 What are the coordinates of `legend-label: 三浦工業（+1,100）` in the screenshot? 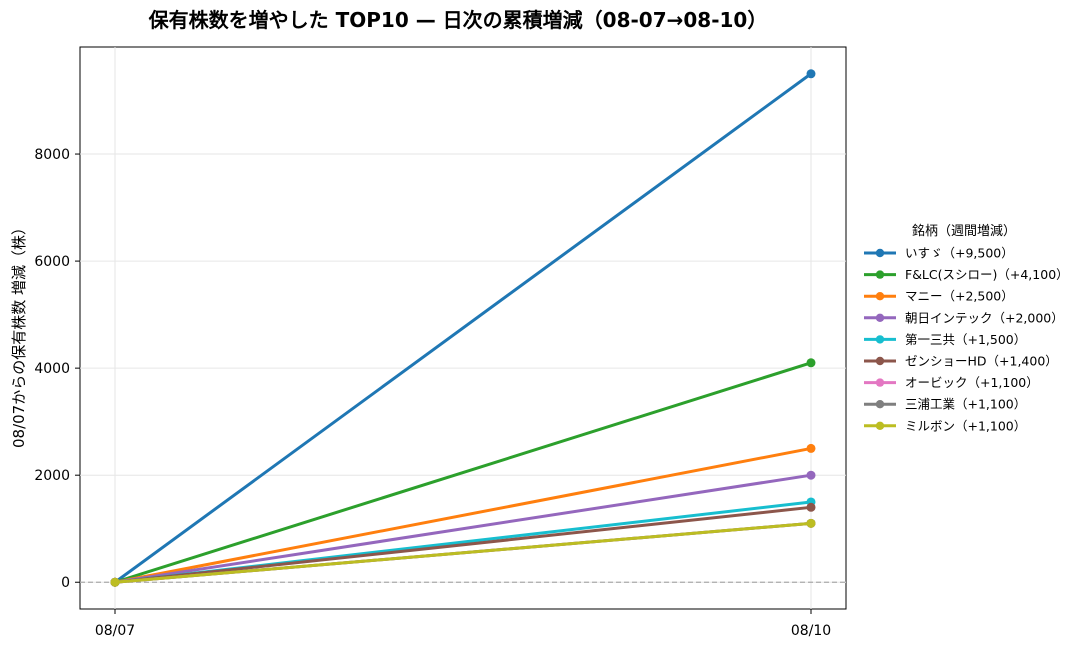 It's located at (965, 404).